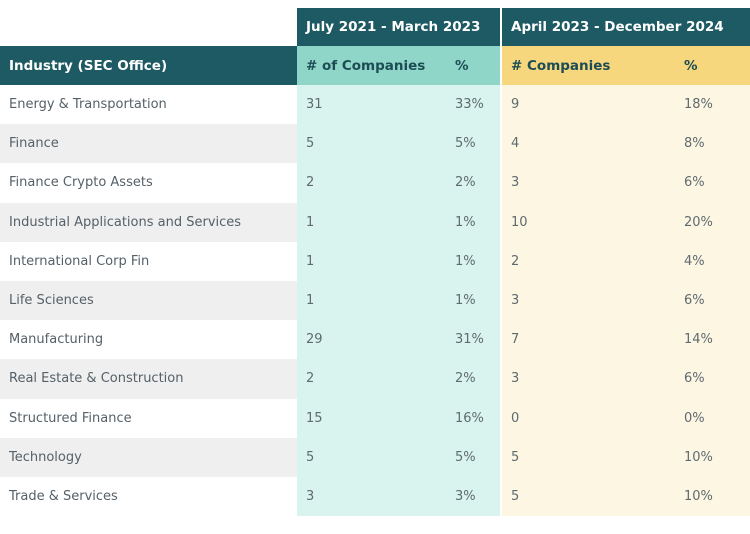  Describe the element at coordinates (712, 105) in the screenshot. I see `period2-percent-cell: 18%` at that location.